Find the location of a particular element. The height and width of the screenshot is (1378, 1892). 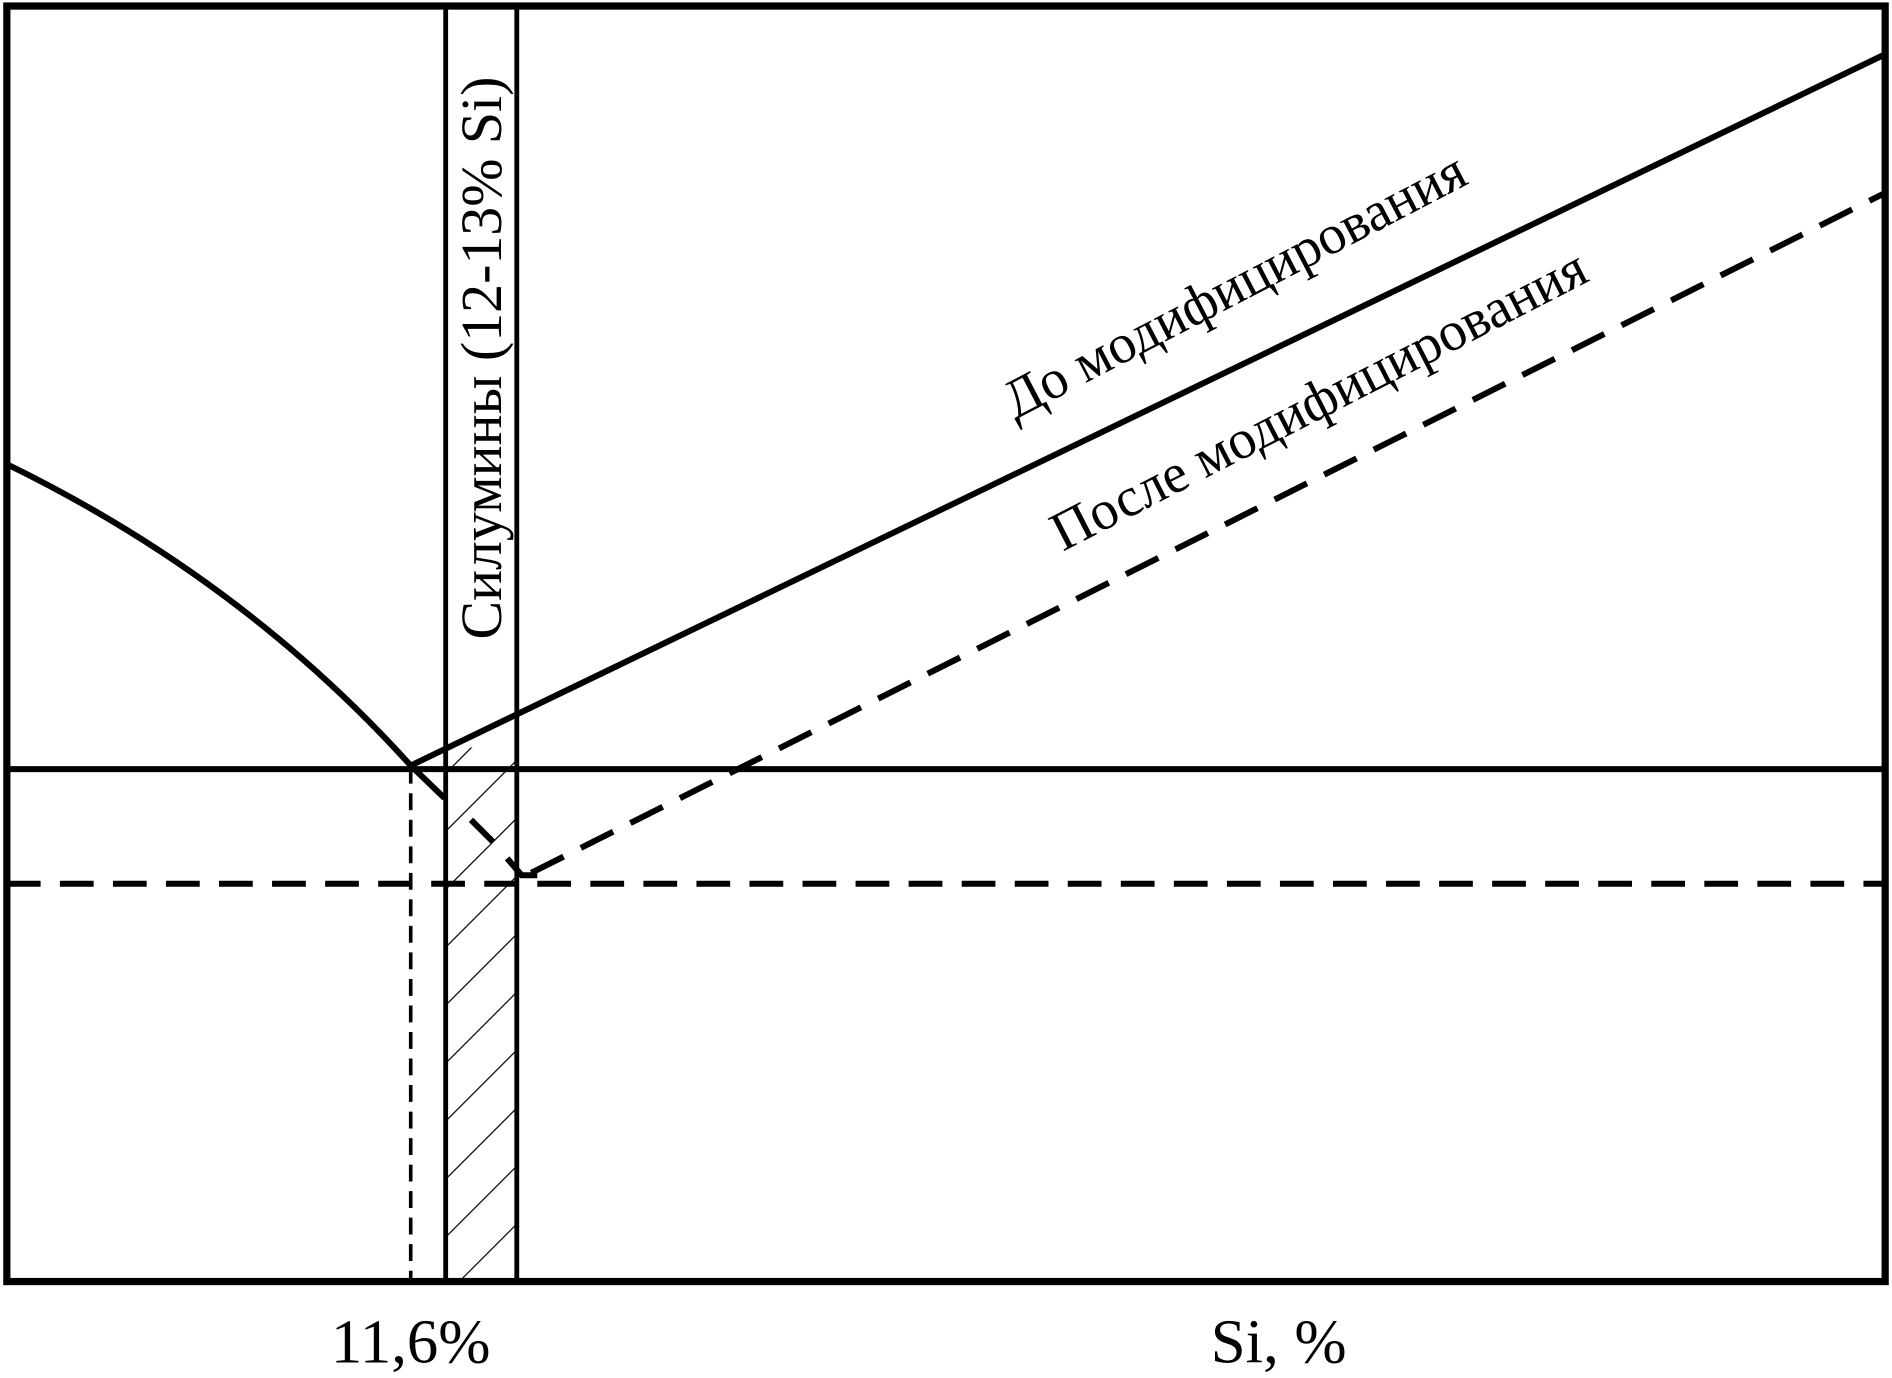

eutectic-label: 11,6% is located at coordinates (411, 1341).